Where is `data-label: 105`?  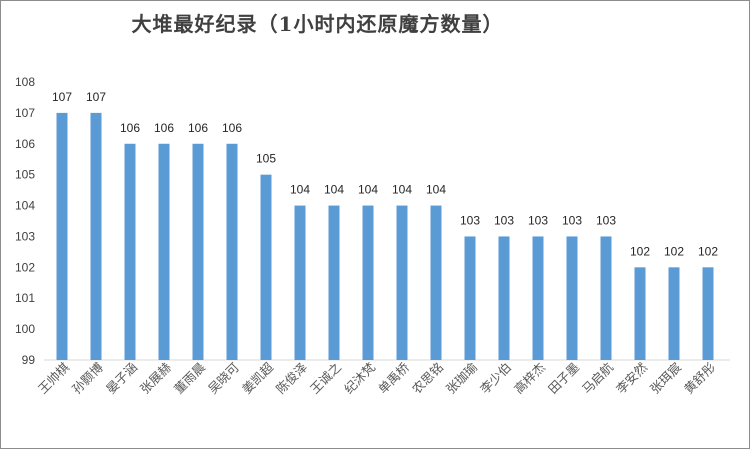 data-label: 105 is located at coordinates (266, 159).